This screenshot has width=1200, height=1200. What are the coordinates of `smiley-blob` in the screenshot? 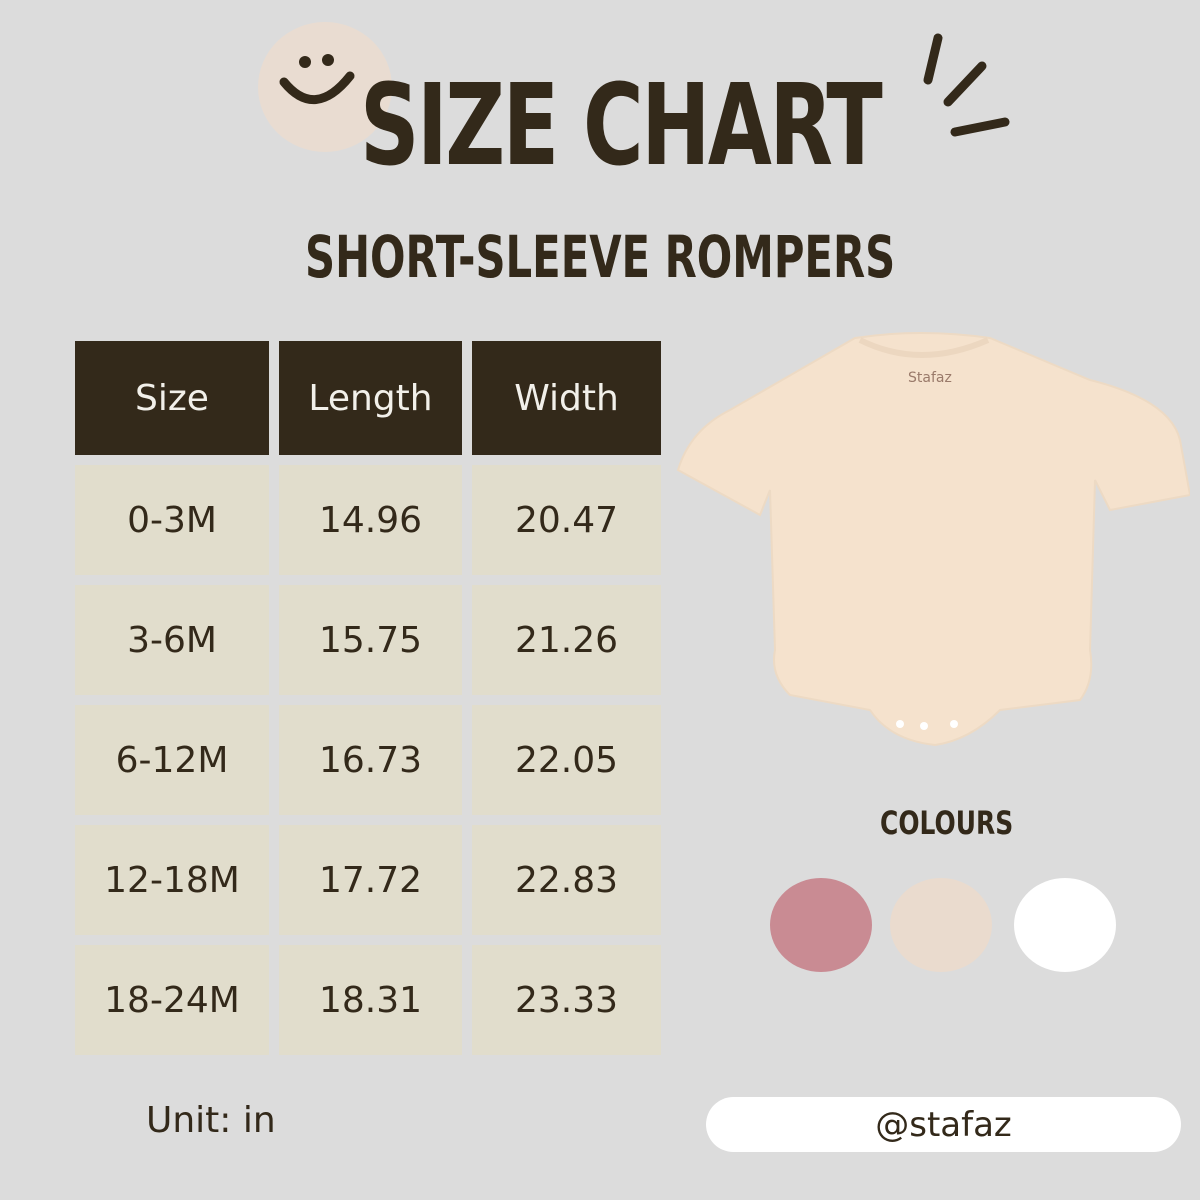 It's located at (325, 87).